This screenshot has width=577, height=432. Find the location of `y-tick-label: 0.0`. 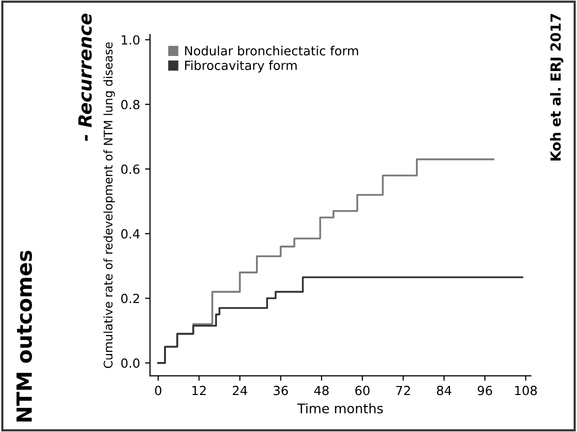

y-tick-label: 0.0 is located at coordinates (130, 363).